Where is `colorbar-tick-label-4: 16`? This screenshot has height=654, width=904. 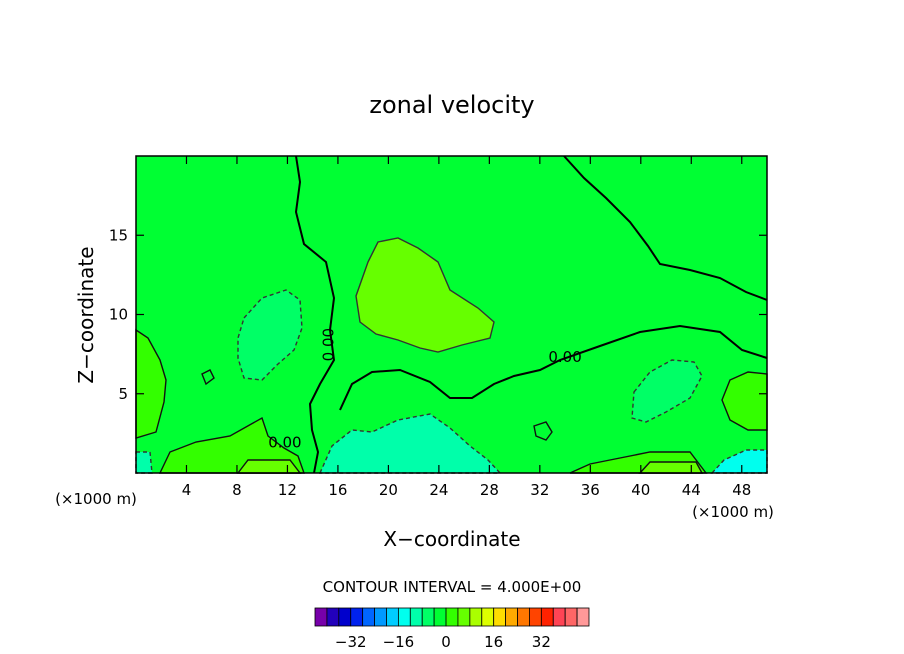 colorbar-tick-label-4: 16 is located at coordinates (493, 642).